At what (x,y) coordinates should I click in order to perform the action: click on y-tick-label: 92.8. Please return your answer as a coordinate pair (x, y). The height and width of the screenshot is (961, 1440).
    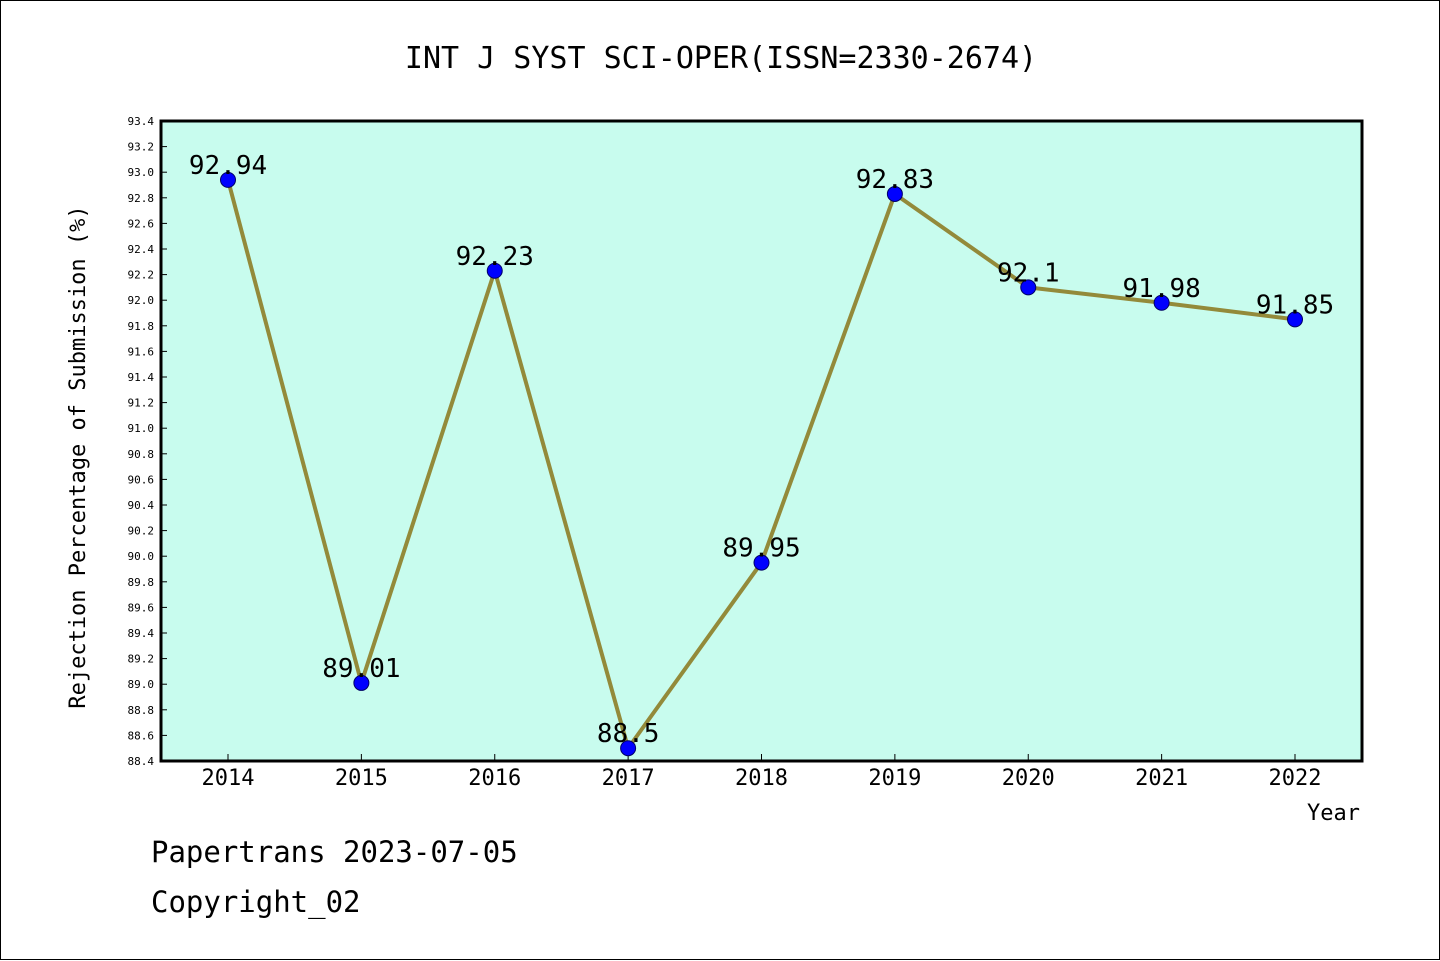
    Looking at the image, I should click on (141, 198).